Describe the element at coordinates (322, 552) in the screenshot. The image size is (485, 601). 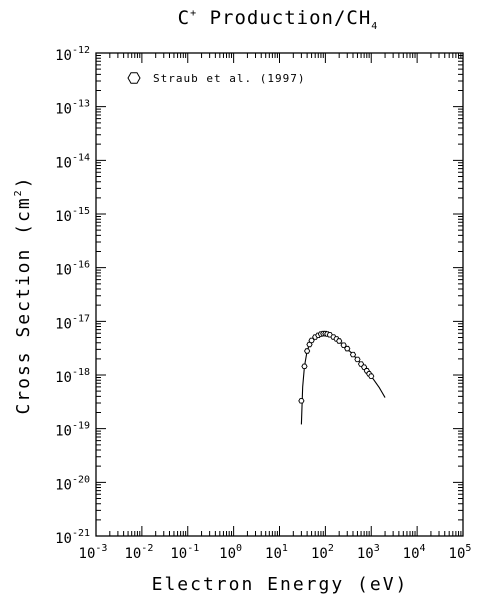
I see `x-tick-label: 10²` at that location.